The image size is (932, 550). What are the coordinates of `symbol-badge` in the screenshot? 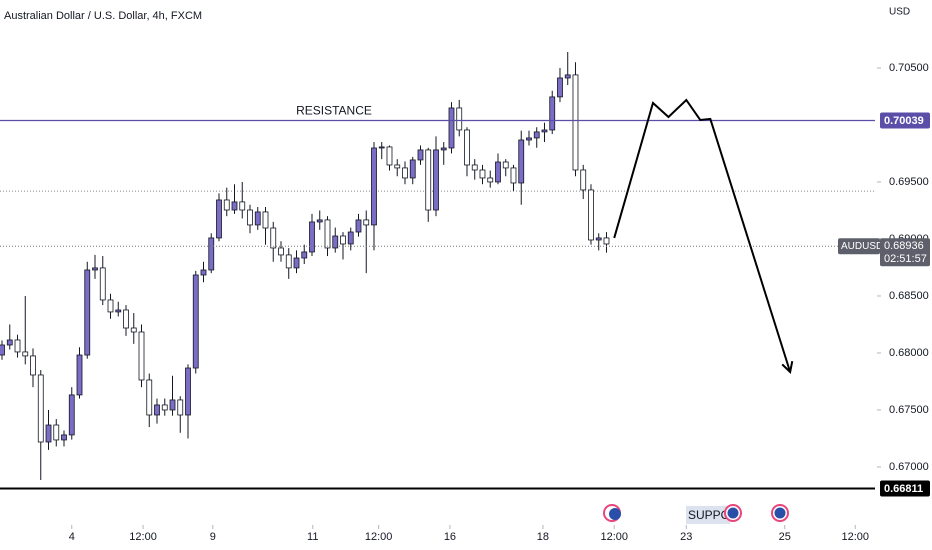 It's located at (859, 246).